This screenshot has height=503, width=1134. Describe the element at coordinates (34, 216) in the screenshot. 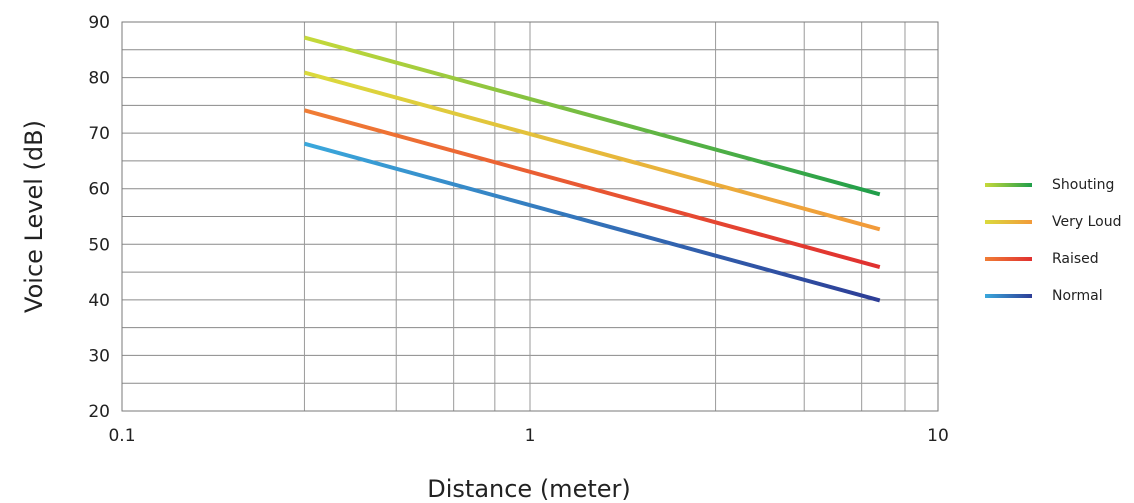

I see `y-axis-title: Voice Level (dB)` at that location.